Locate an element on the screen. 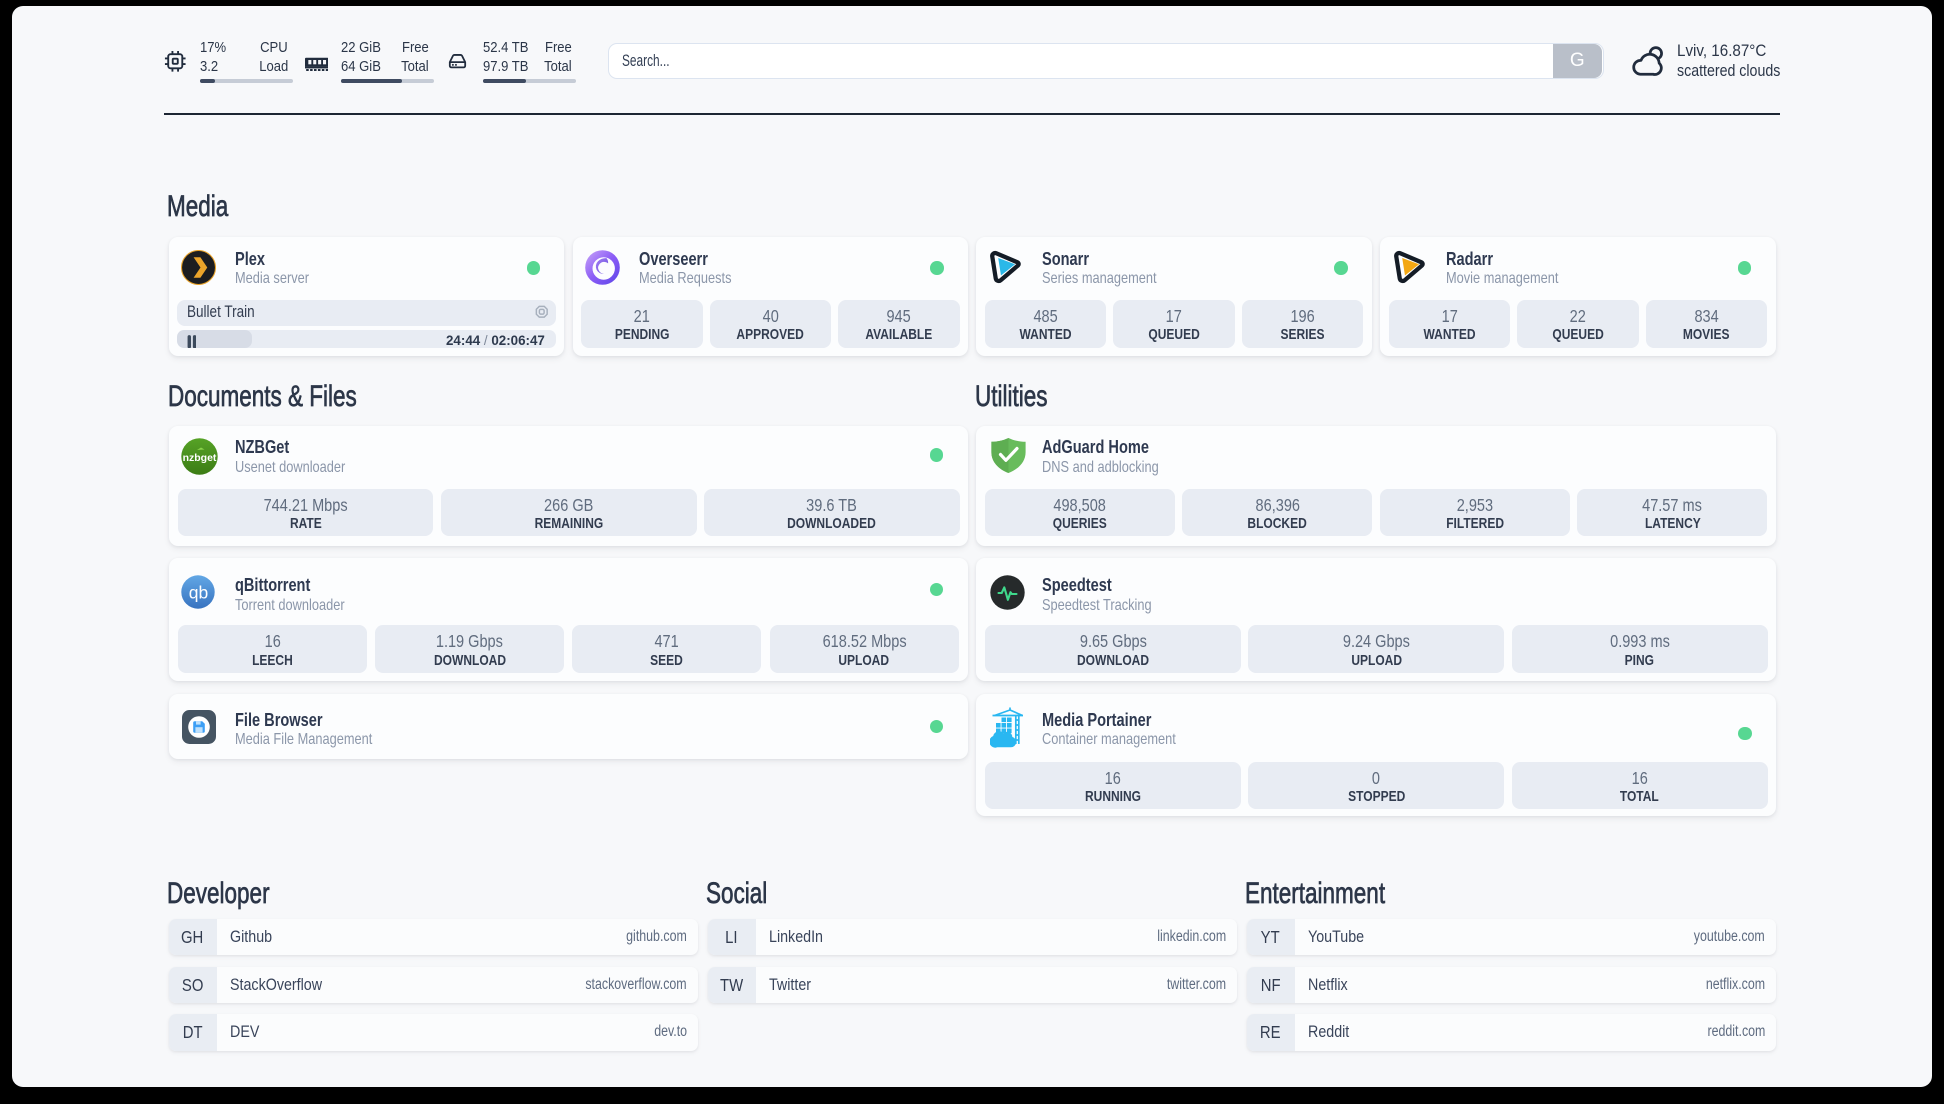  svg-text: qb is located at coordinates (198, 593).